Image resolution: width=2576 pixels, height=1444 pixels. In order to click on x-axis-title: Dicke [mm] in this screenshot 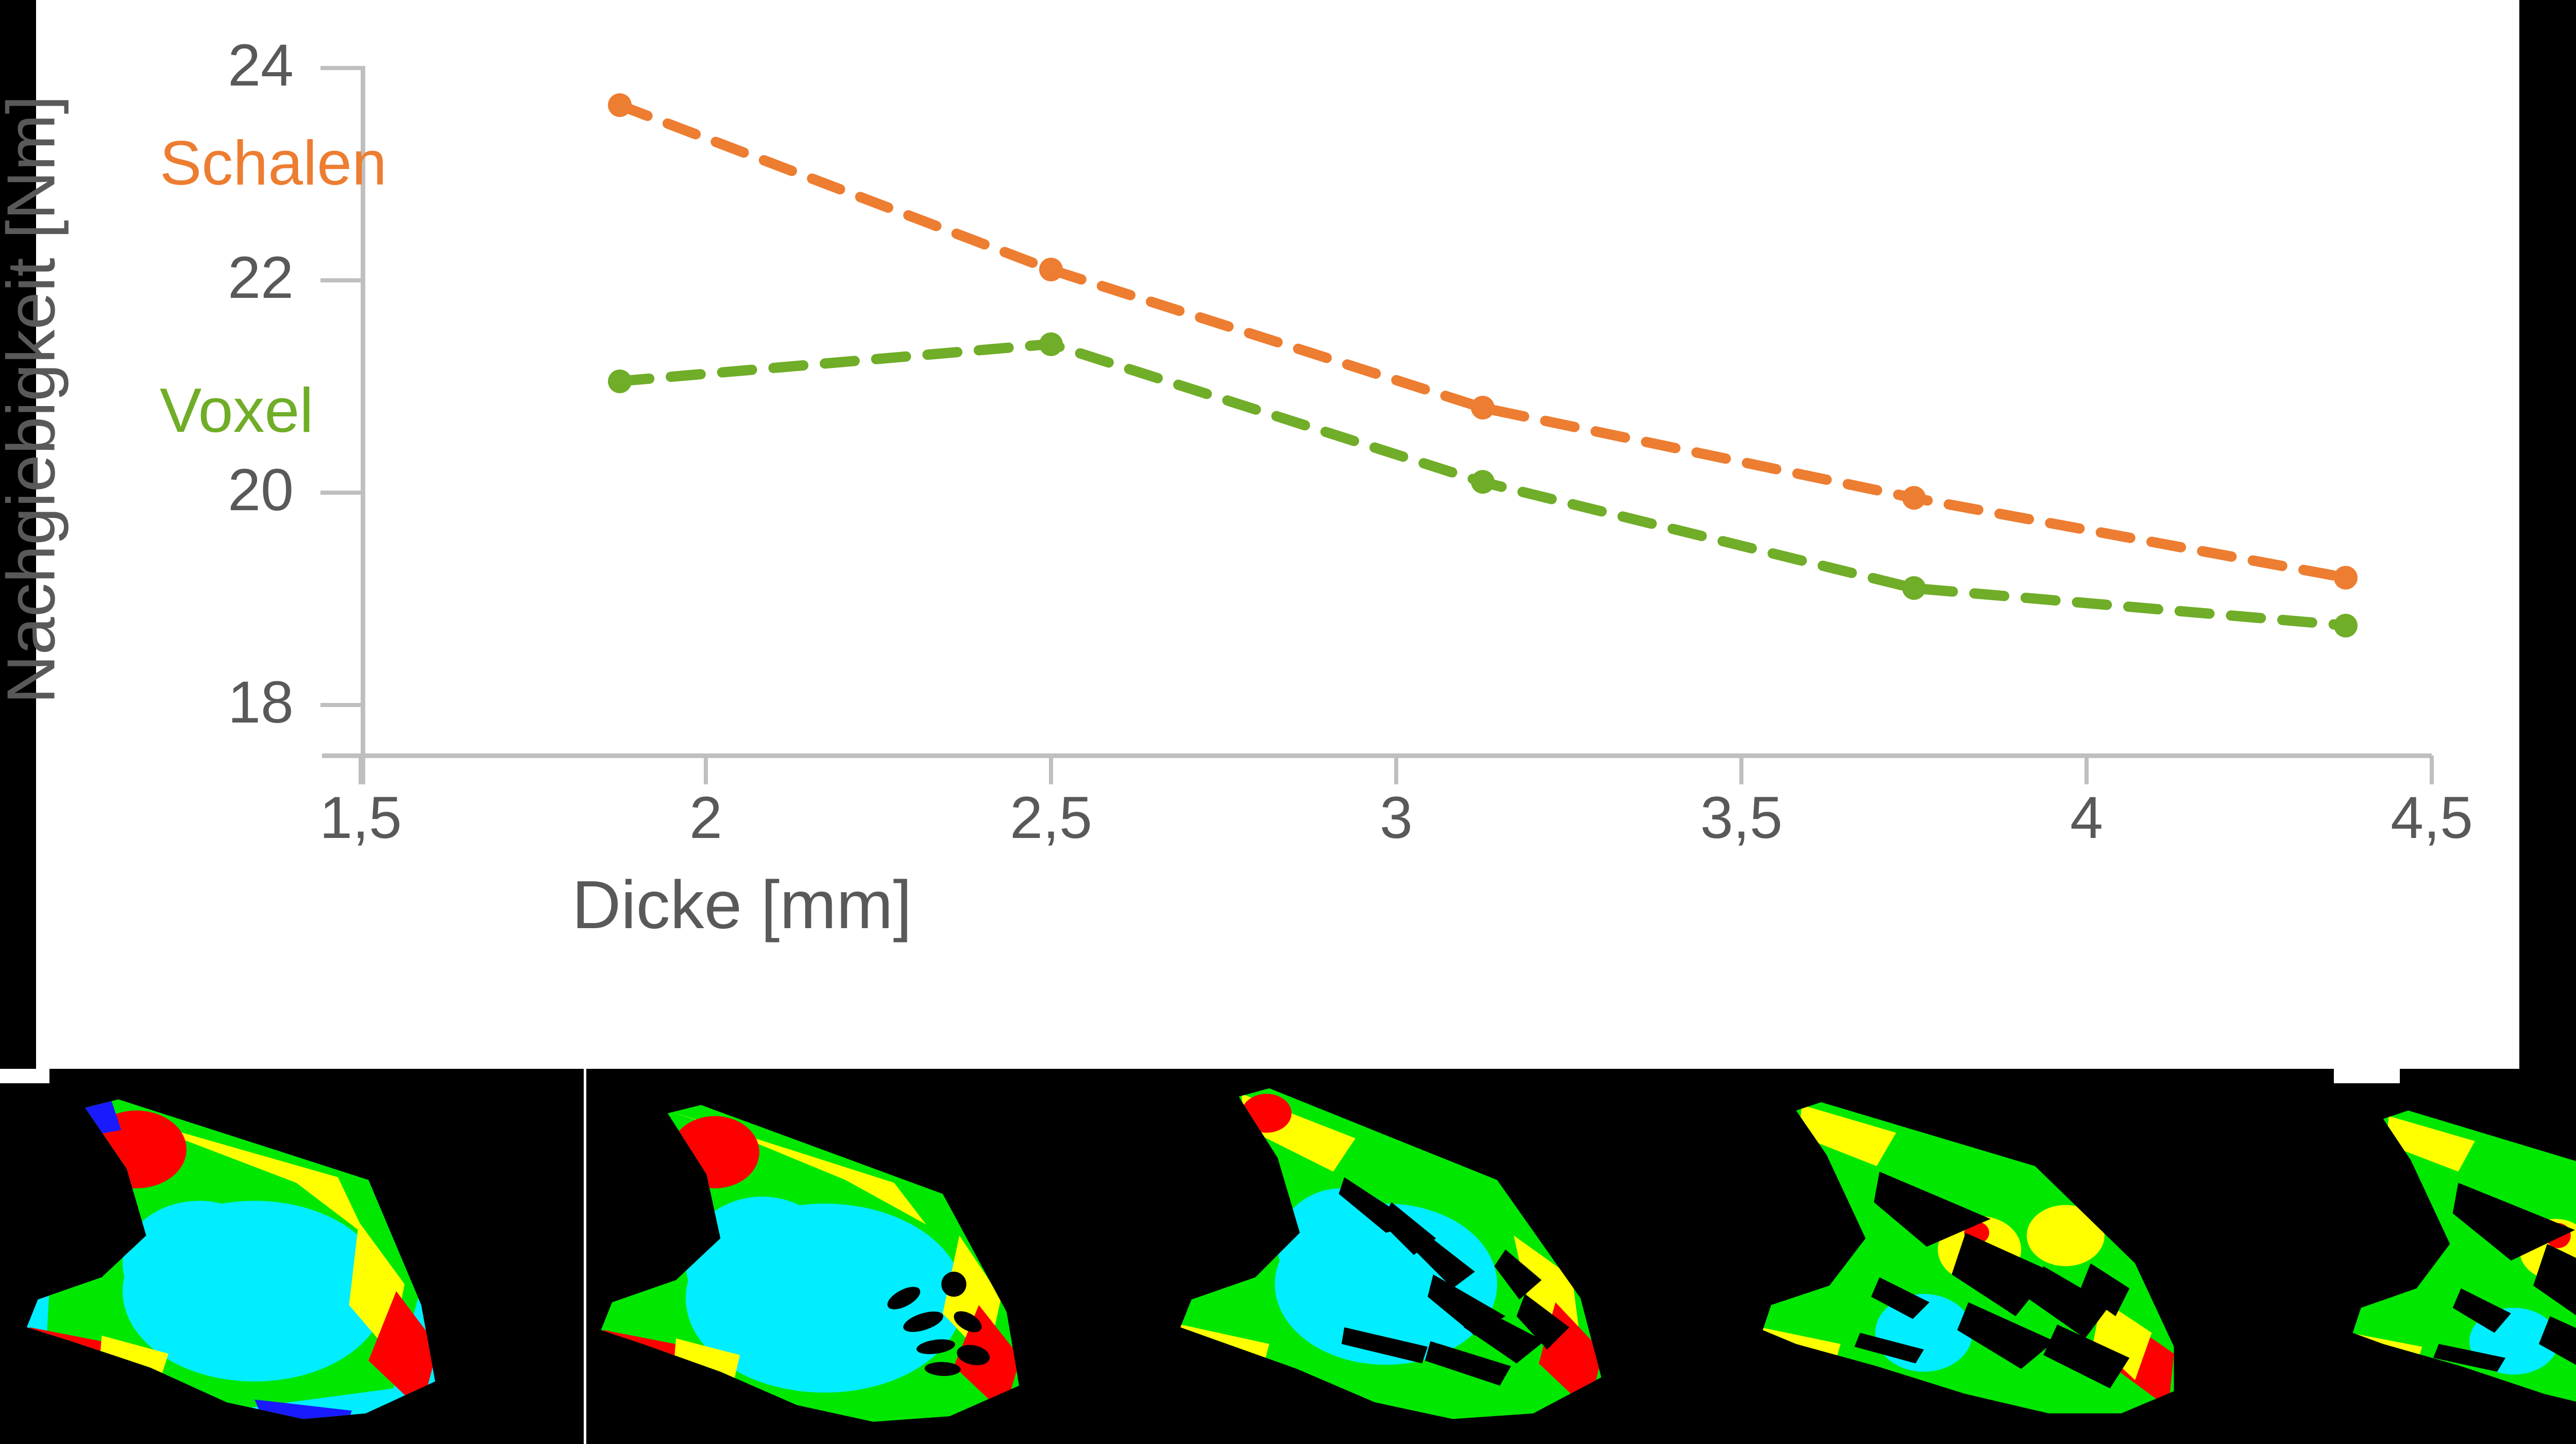, I will do `click(742, 905)`.